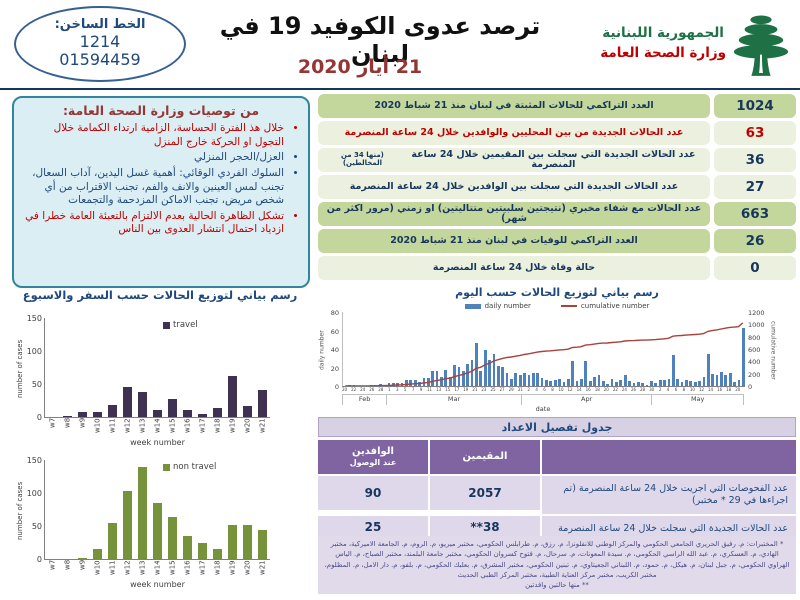 The height and width of the screenshot is (600, 800). I want to click on stats-value: 26, so click(755, 241).